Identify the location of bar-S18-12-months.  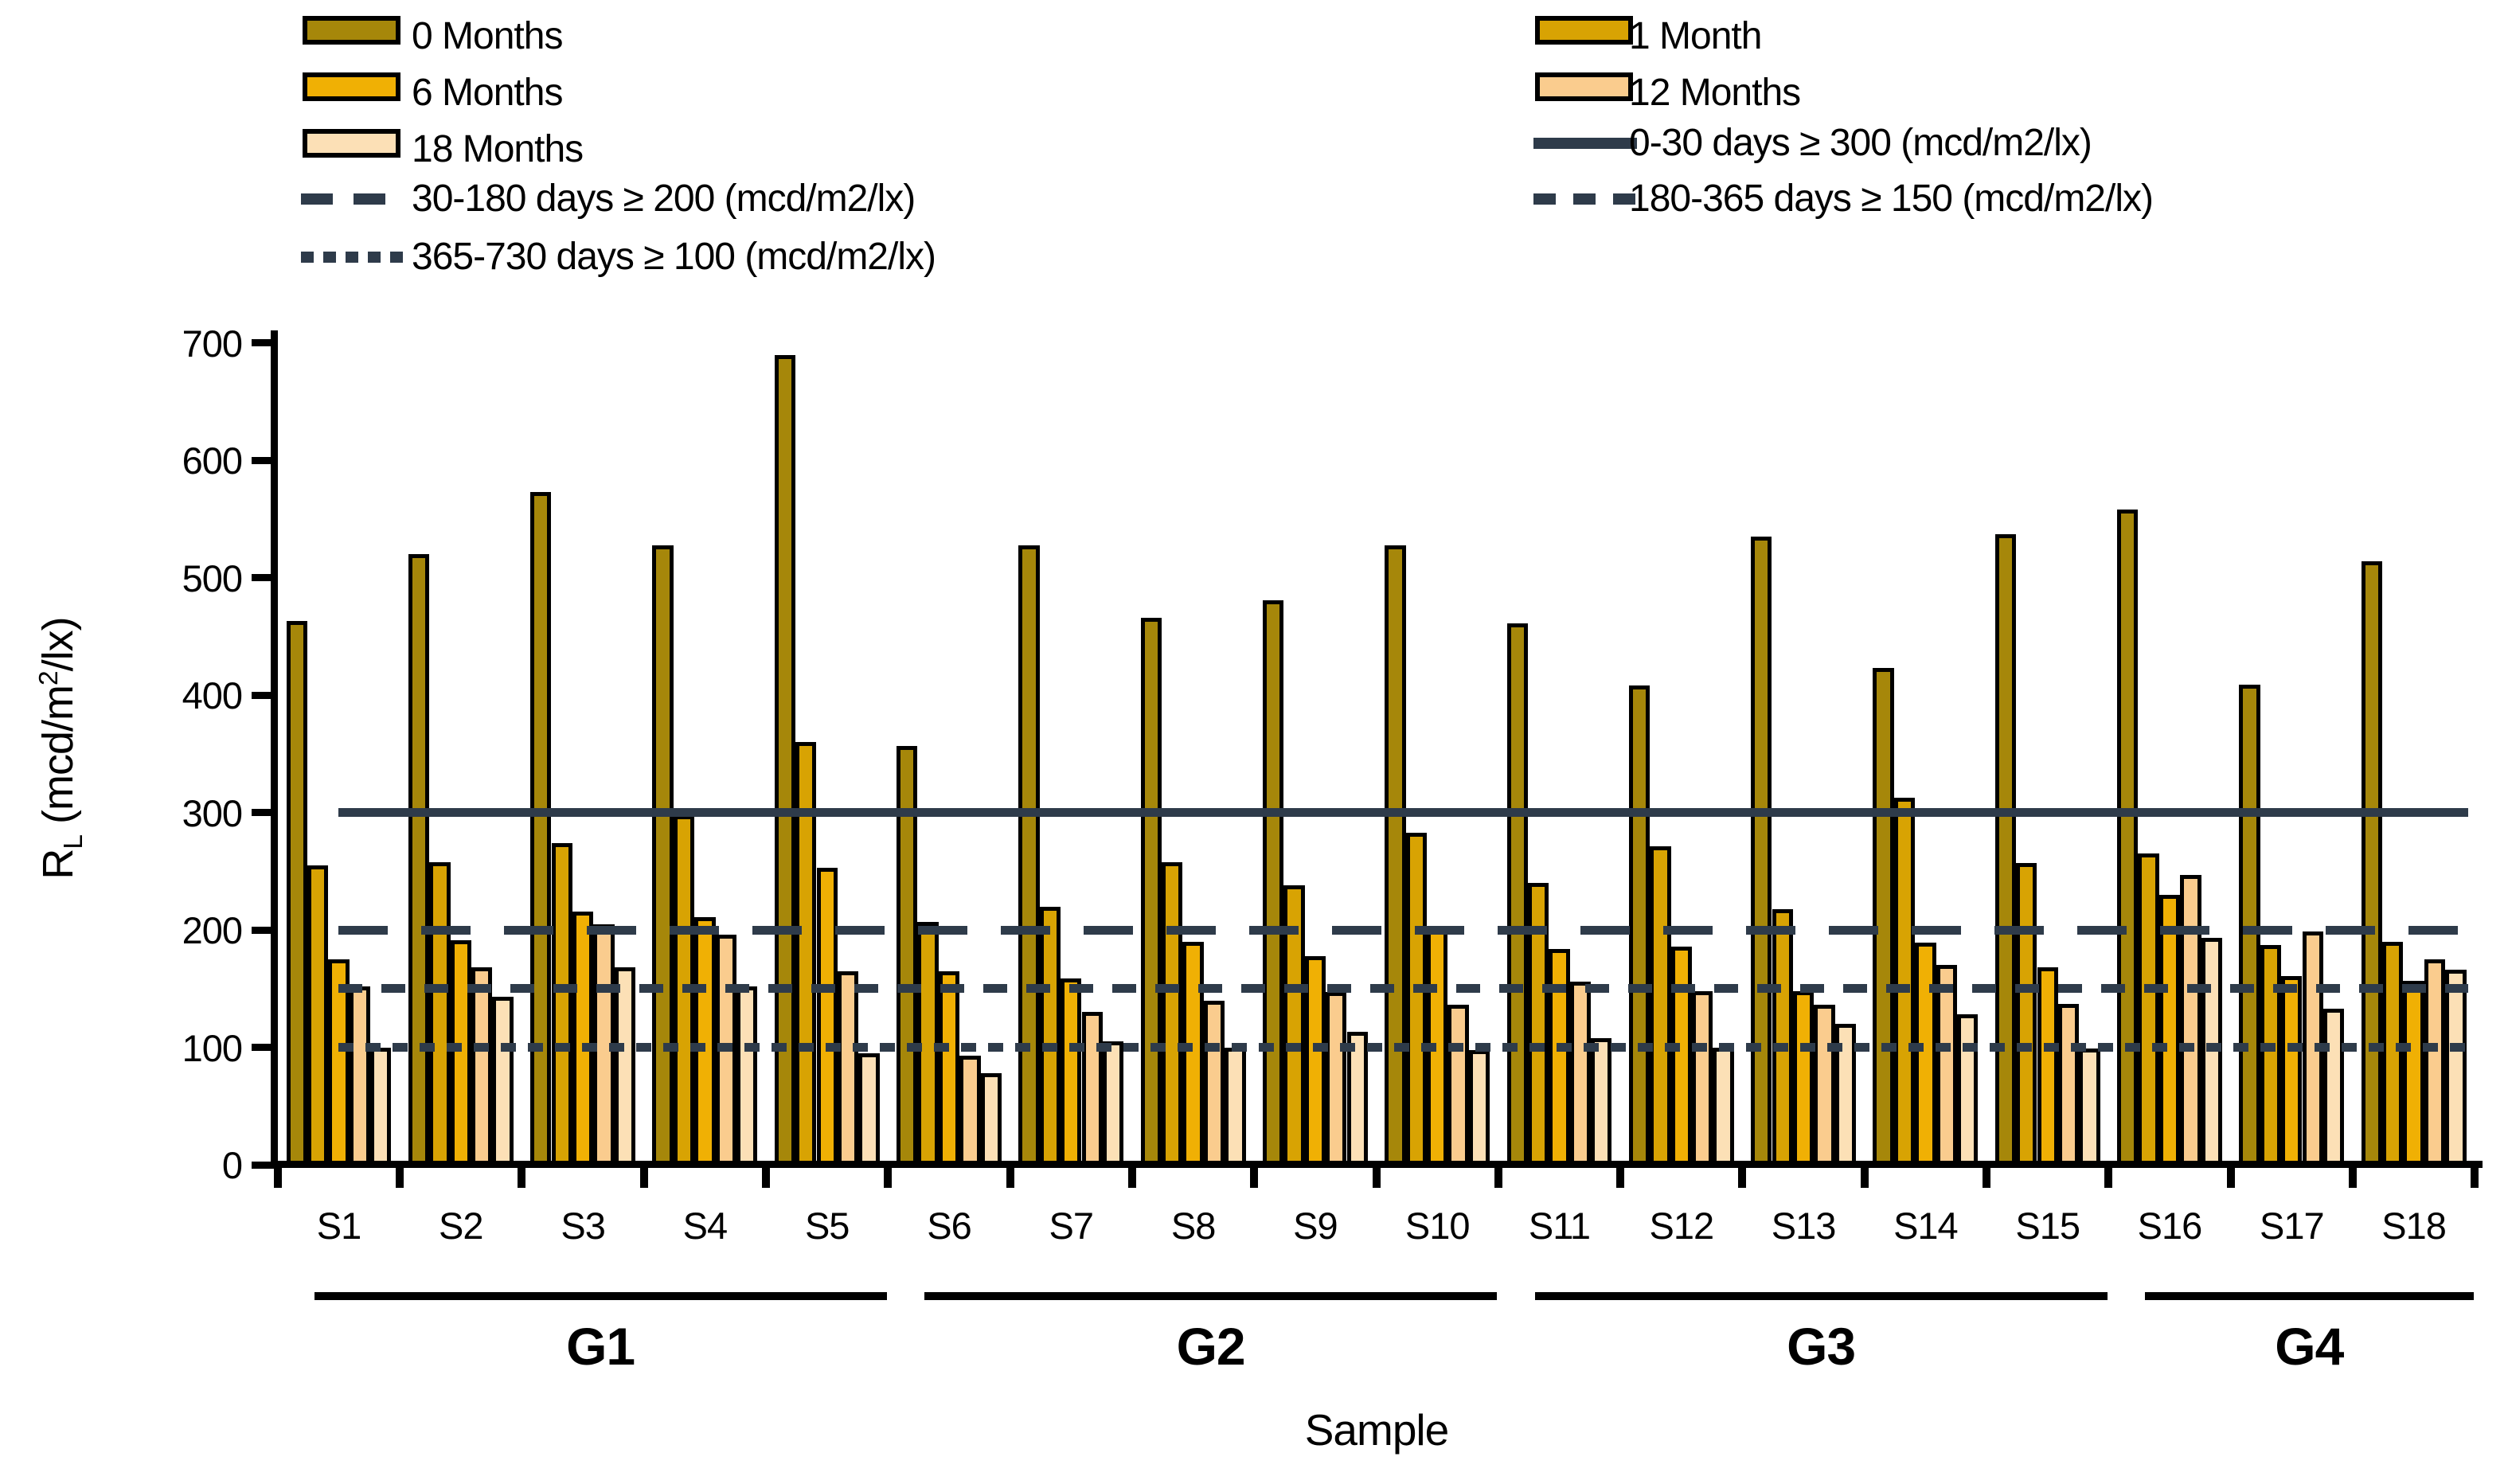
(2435, 1062).